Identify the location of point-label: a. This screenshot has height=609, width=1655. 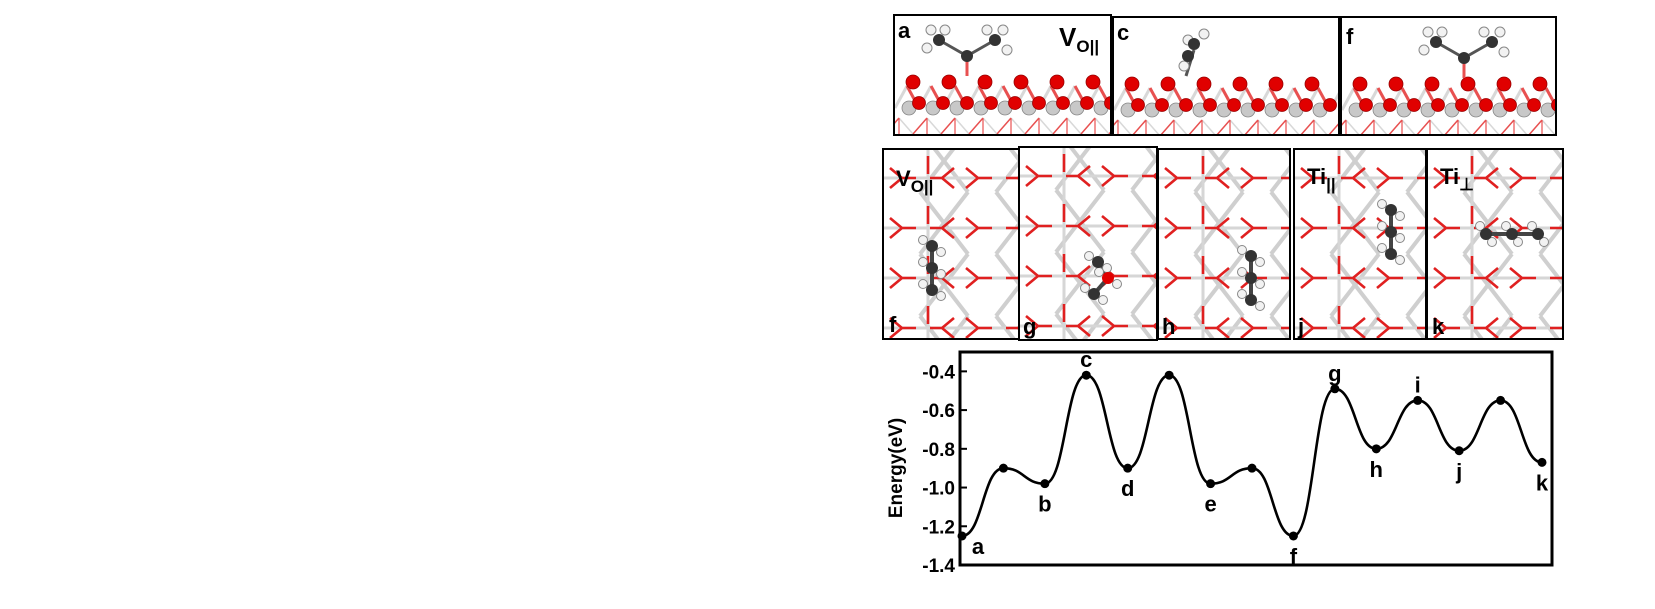
(978, 546).